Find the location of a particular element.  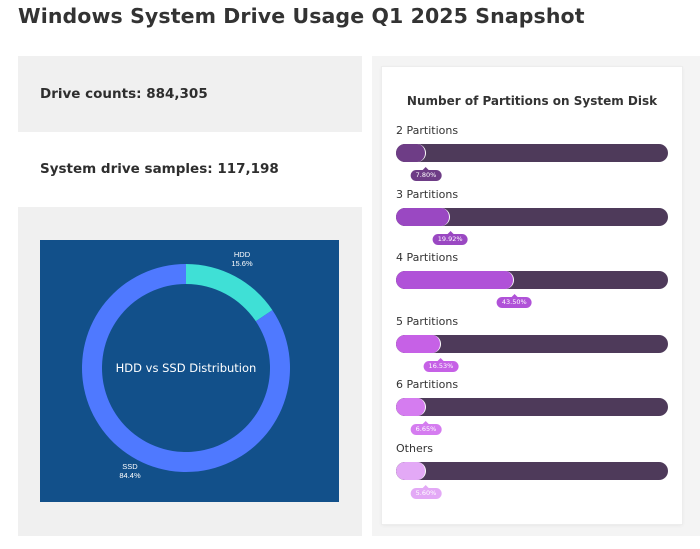

partition-label: 6 Partitions is located at coordinates (427, 384).